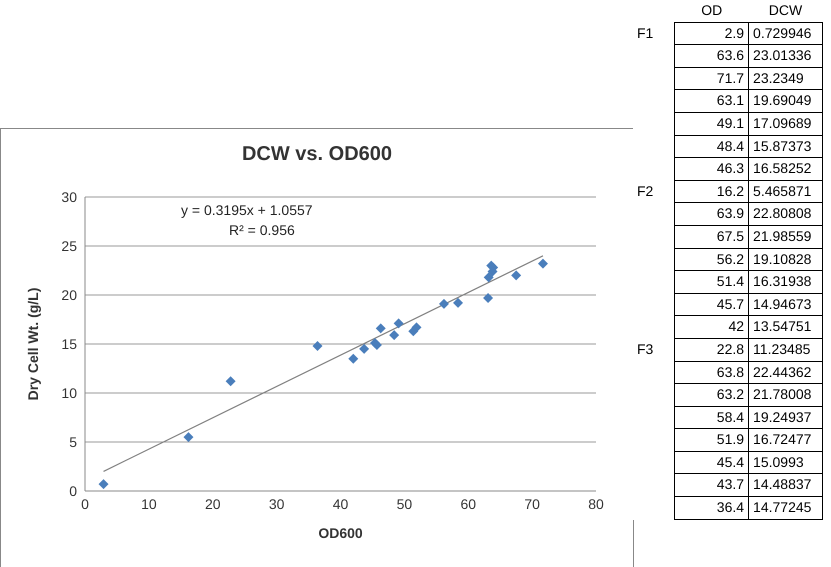  Describe the element at coordinates (69, 294) in the screenshot. I see `y-tick-label: 20` at that location.